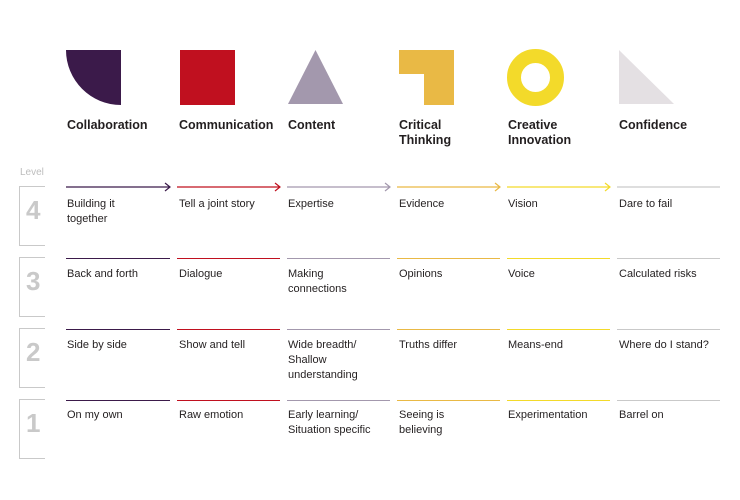  I want to click on cell-collaboration-level-4: Building it together, so click(91, 211).